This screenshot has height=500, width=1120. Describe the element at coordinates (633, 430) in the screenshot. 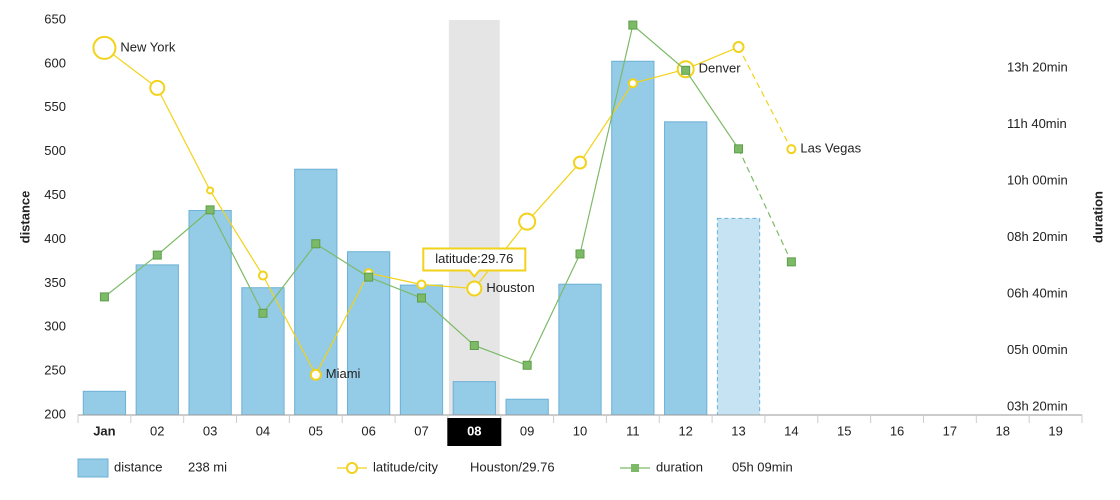

I see `x-tick-label: 11` at that location.